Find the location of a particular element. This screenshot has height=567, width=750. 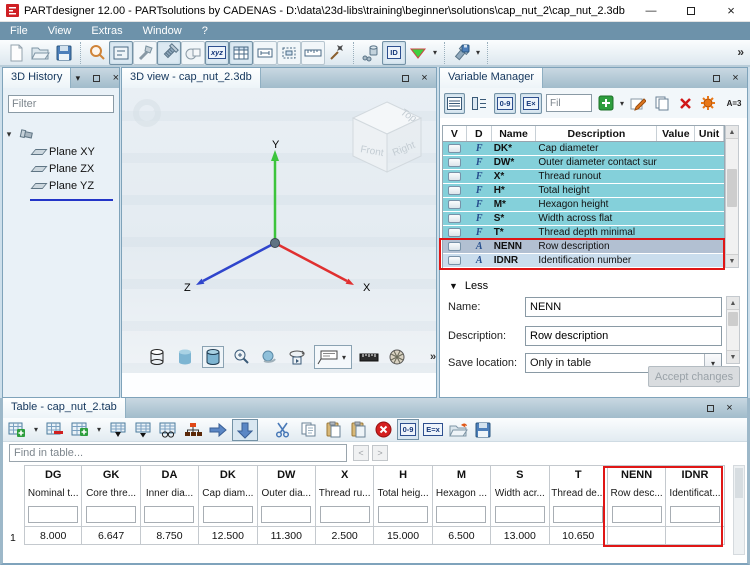

annotation-tool-dropdown: ▾ is located at coordinates (343, 357).